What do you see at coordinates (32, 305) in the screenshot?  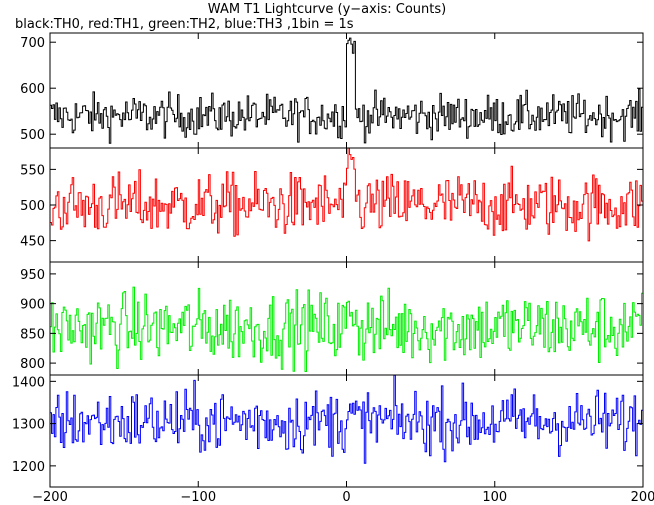 I see `y-tick-label: 900` at bounding box center [32, 305].